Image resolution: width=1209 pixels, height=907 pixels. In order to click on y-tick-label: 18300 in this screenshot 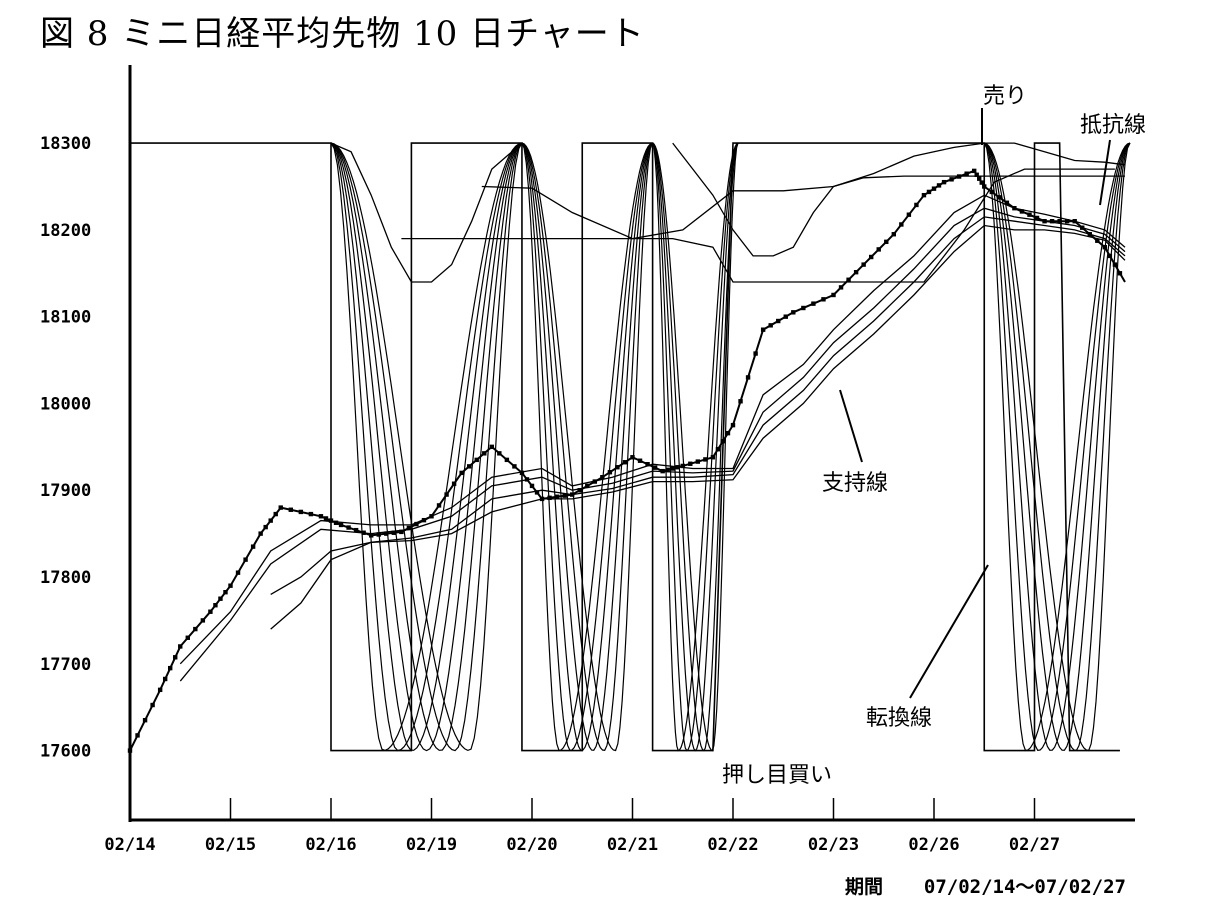, I will do `click(65, 144)`.